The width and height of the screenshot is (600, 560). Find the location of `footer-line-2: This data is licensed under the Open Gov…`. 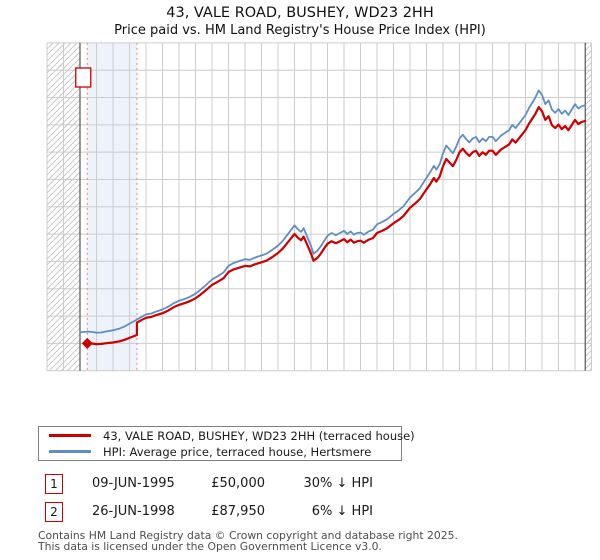

footer-line-2: This data is licensed under the Open Gov… is located at coordinates (210, 546).